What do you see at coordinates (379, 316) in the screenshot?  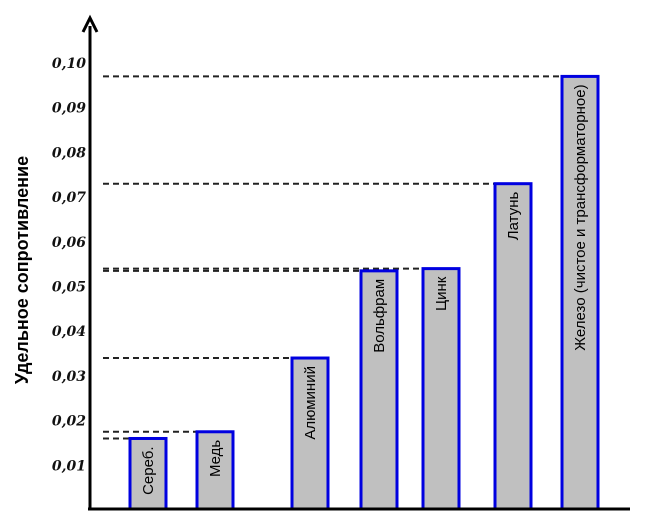 I see `bar-label: Вольфрам` at bounding box center [379, 316].